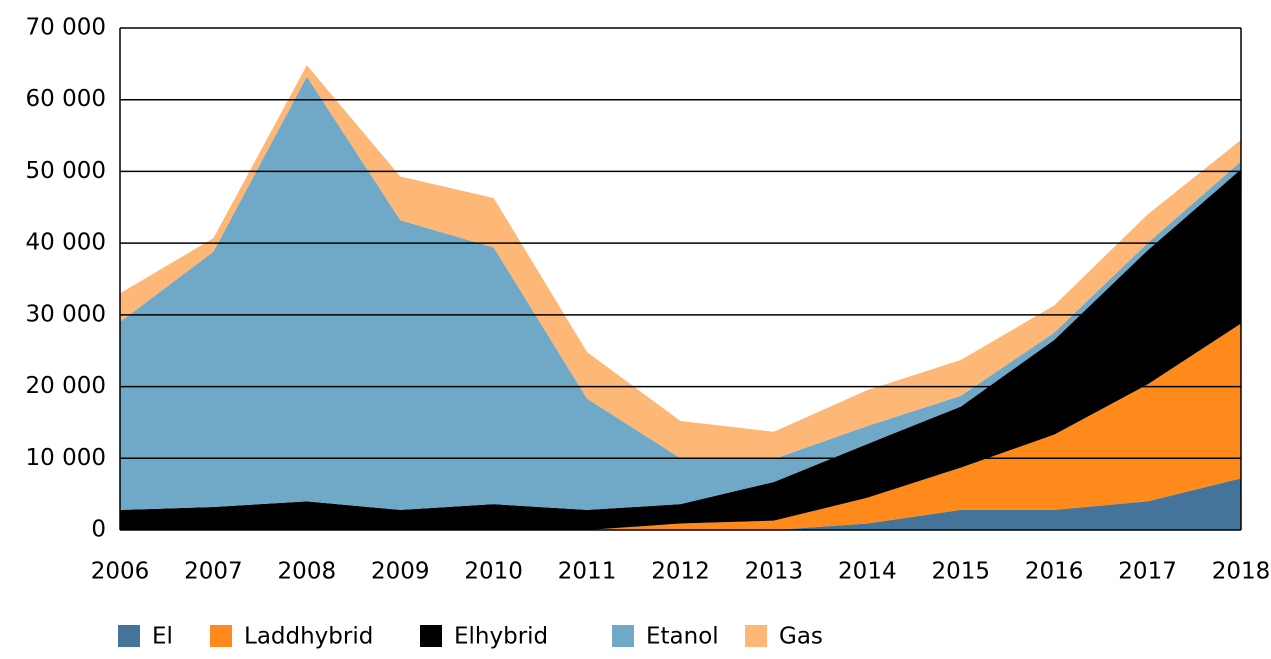  Describe the element at coordinates (66, 28) in the screenshot. I see `y-tick-label: 70 000` at that location.